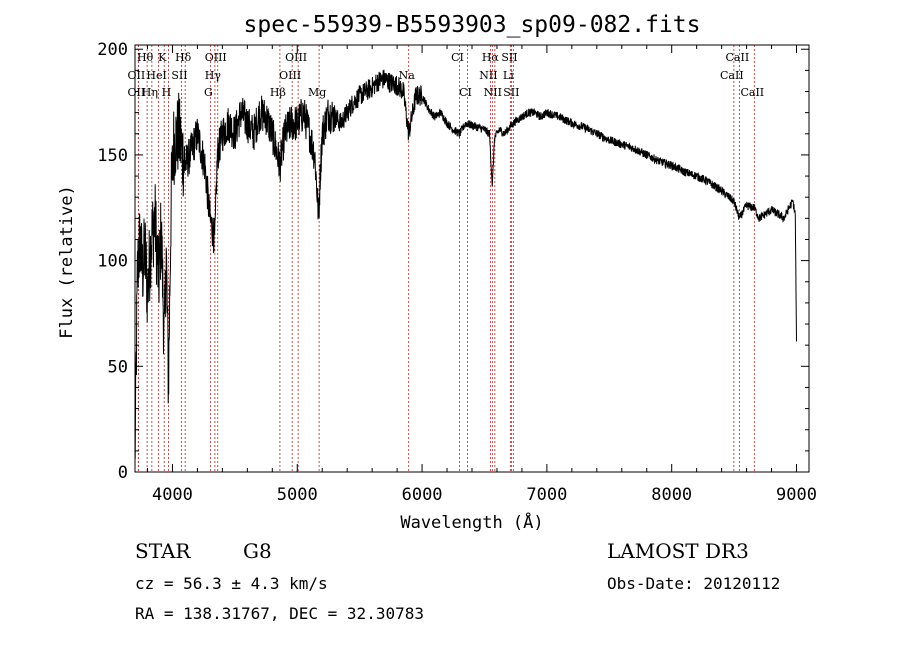 The image size is (900, 649). I want to click on line-label-14: Na, so click(407, 75).